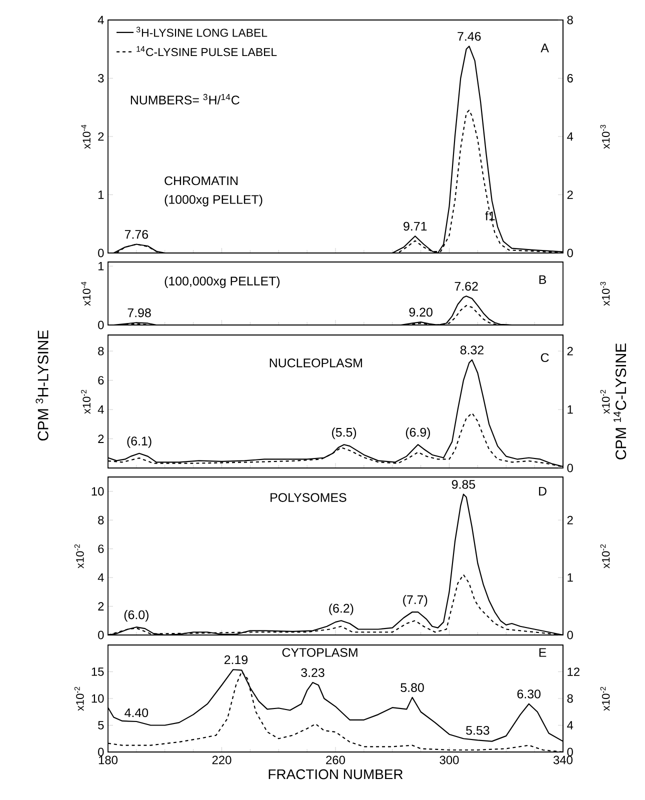  I want to click on annotation: 8.32, so click(472, 350).